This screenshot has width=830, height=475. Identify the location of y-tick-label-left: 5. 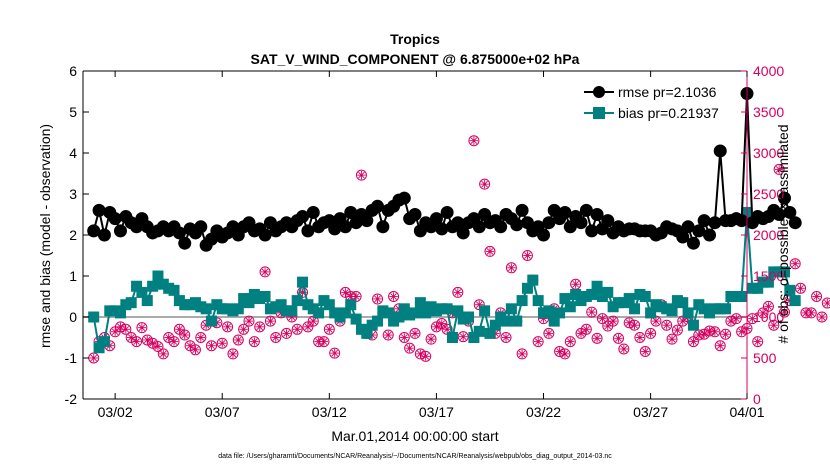
(73, 112).